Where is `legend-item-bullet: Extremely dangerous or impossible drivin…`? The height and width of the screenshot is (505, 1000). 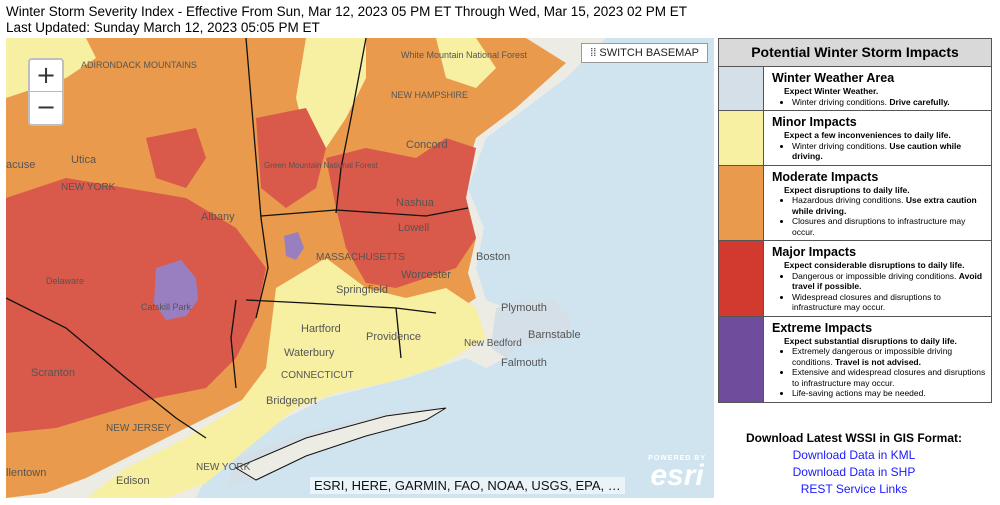 legend-item-bullet: Extremely dangerous or impossible drivin… is located at coordinates (889, 356).